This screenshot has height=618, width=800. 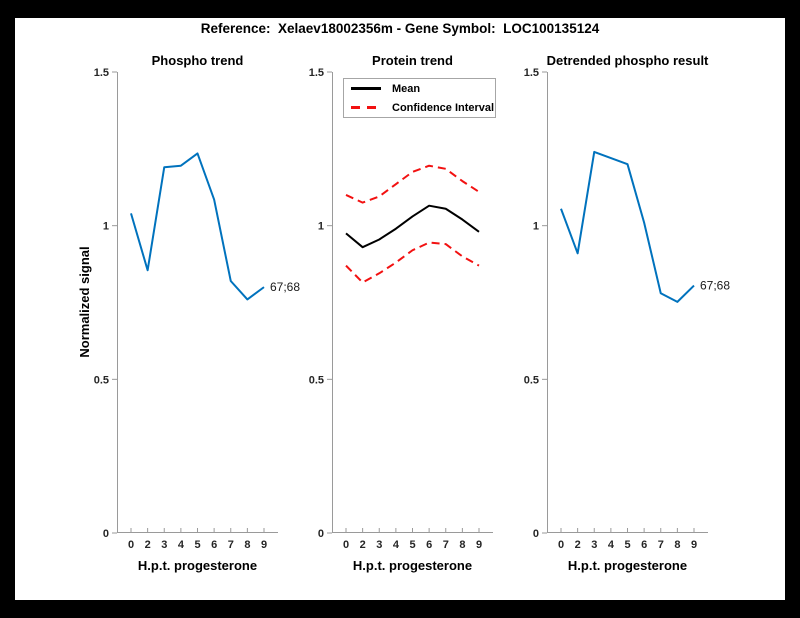 I want to click on legend-item-confidence-interval: Confidence Interval, so click(x=419, y=107).